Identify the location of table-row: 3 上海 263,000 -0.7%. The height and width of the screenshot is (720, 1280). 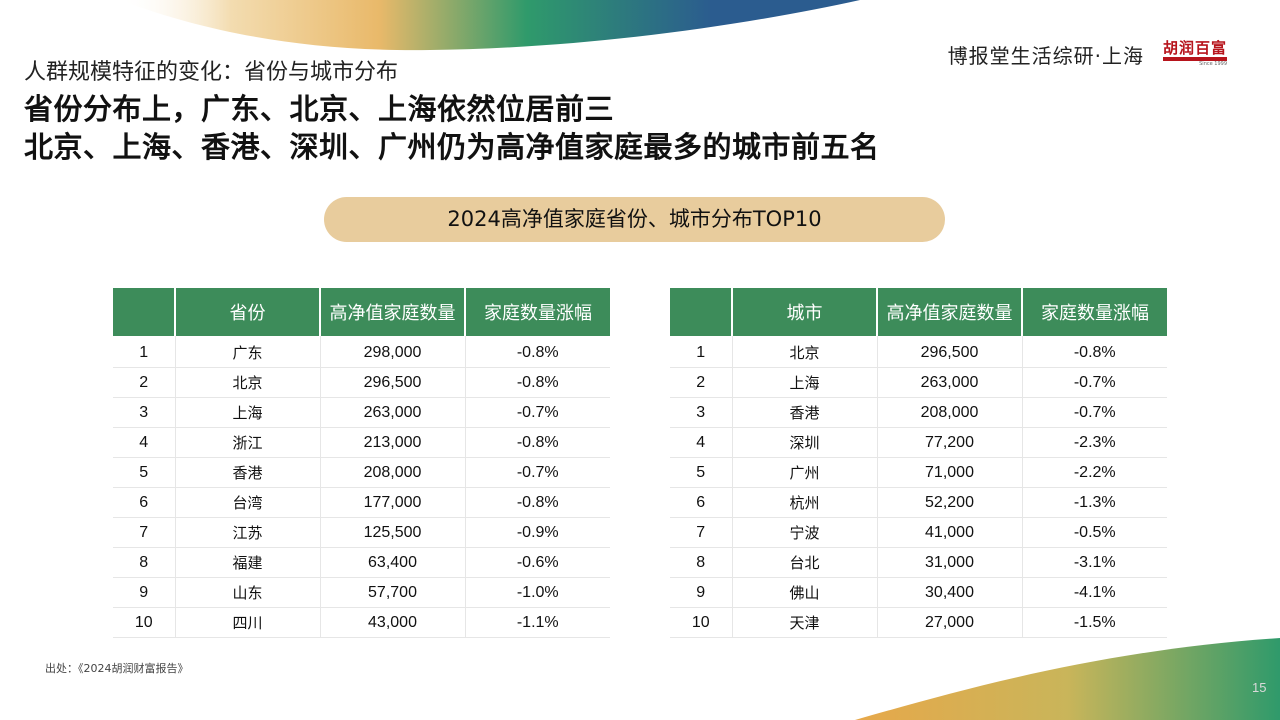
(361, 412).